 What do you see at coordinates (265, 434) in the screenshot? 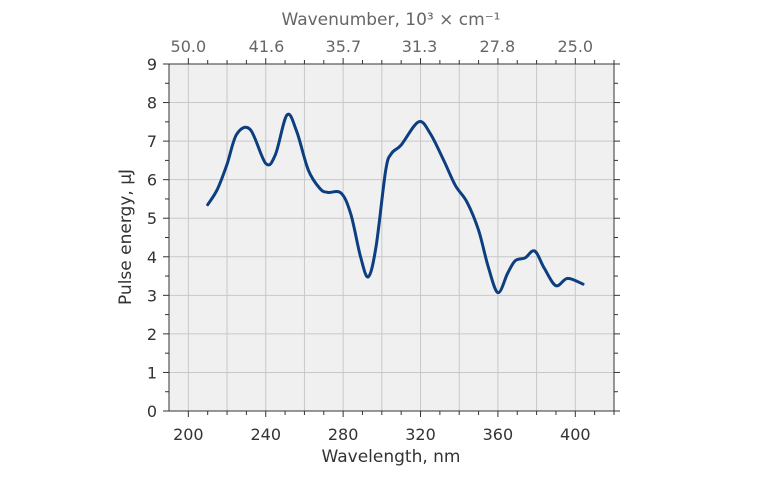
I see `x-tick-label: 240` at bounding box center [265, 434].